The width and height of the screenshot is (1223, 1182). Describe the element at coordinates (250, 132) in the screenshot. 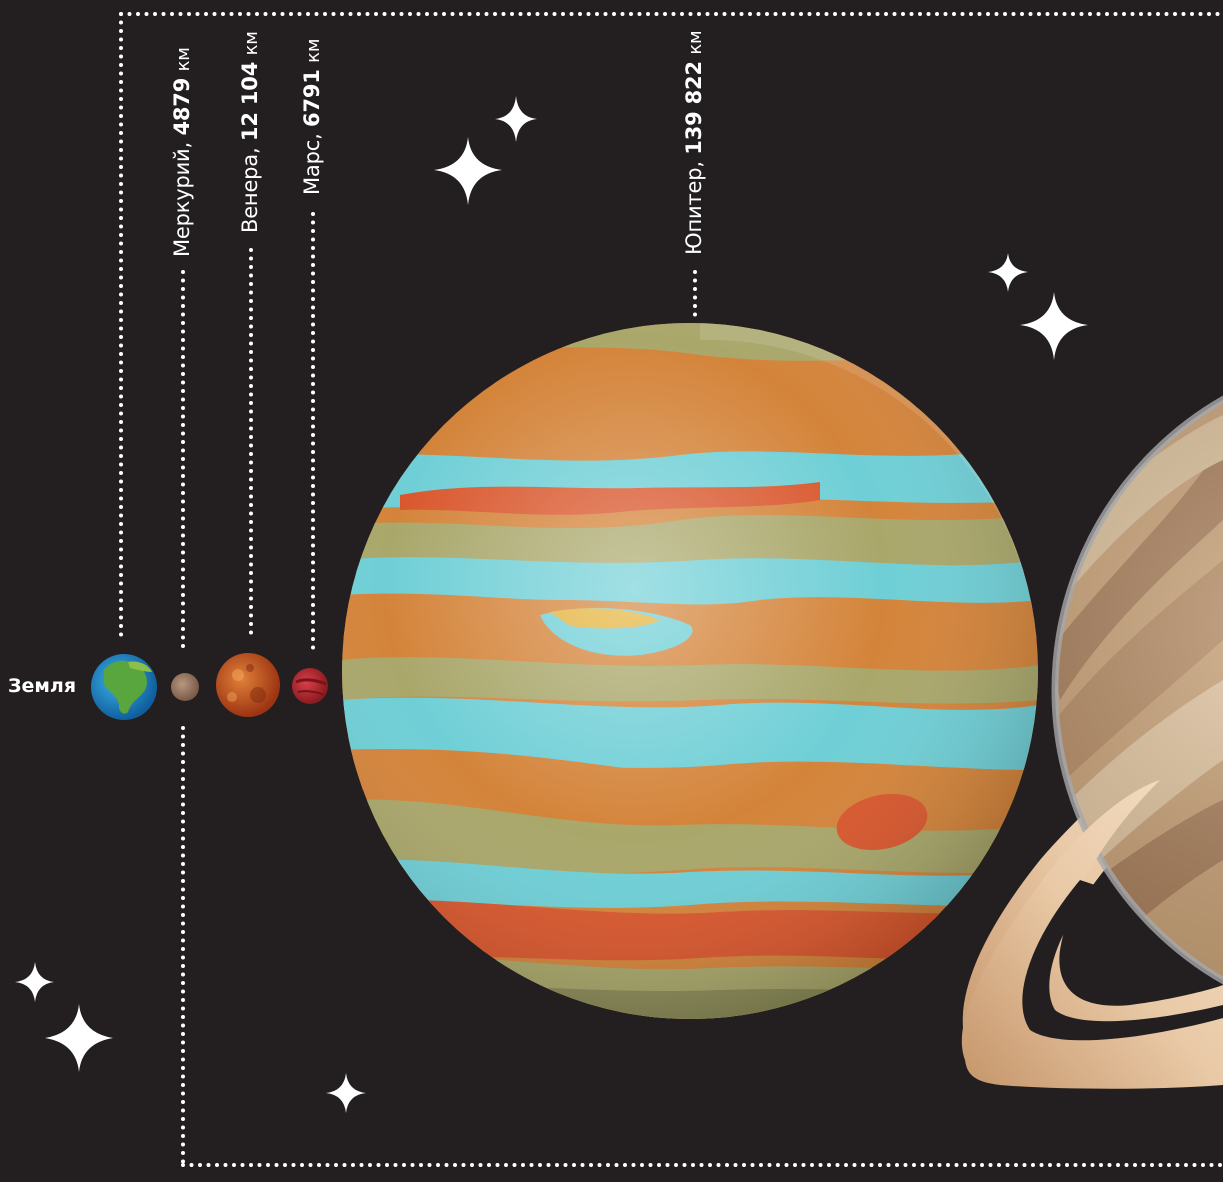

I see `venus-label: Венера, 12 104 км` at that location.